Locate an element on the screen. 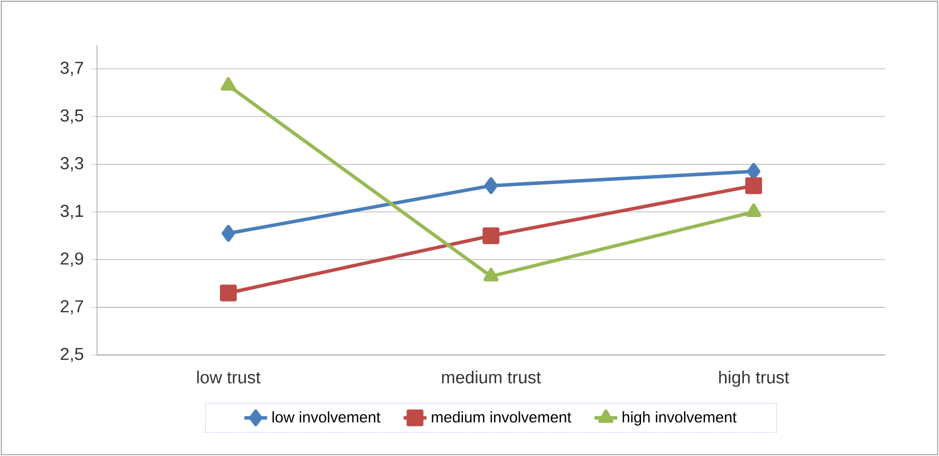 Image resolution: width=939 pixels, height=456 pixels. y-tick-label: 2,5 is located at coordinates (72, 355).